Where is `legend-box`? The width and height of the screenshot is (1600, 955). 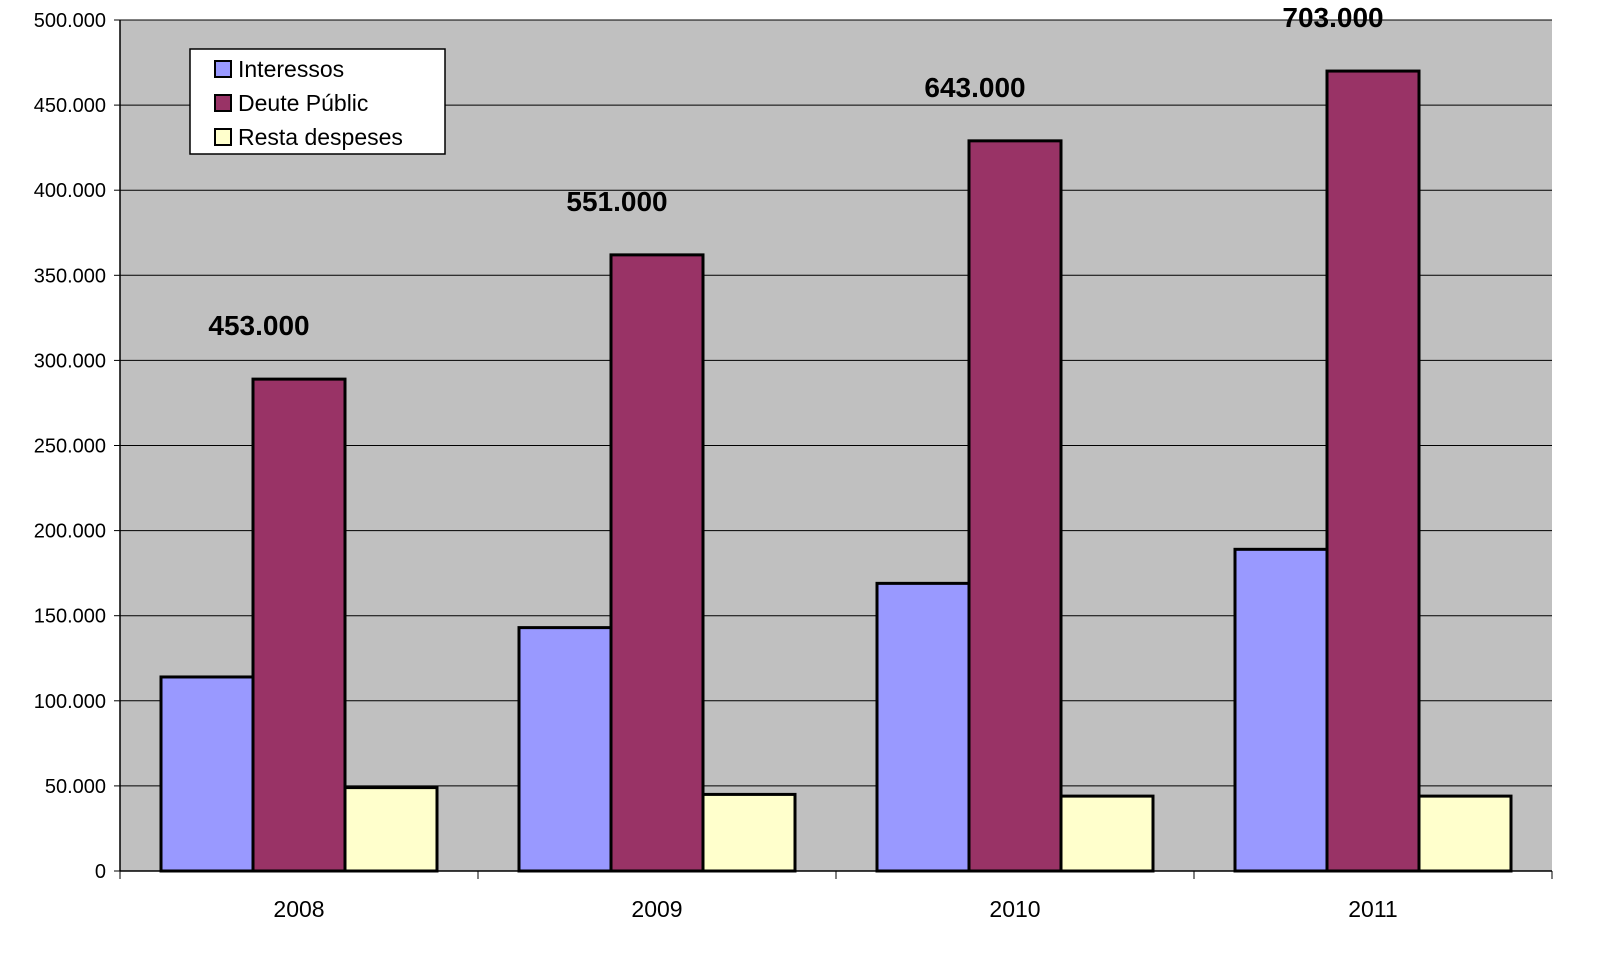 legend-box is located at coordinates (317, 101).